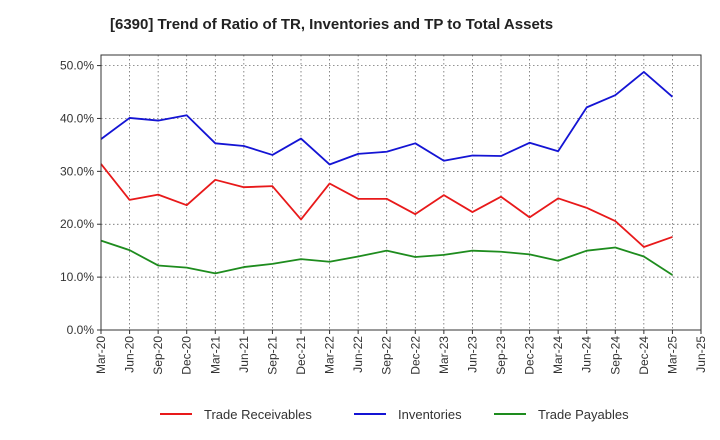  What do you see at coordinates (530, 355) in the screenshot?
I see `x-tick-label: Dec-23` at bounding box center [530, 355].